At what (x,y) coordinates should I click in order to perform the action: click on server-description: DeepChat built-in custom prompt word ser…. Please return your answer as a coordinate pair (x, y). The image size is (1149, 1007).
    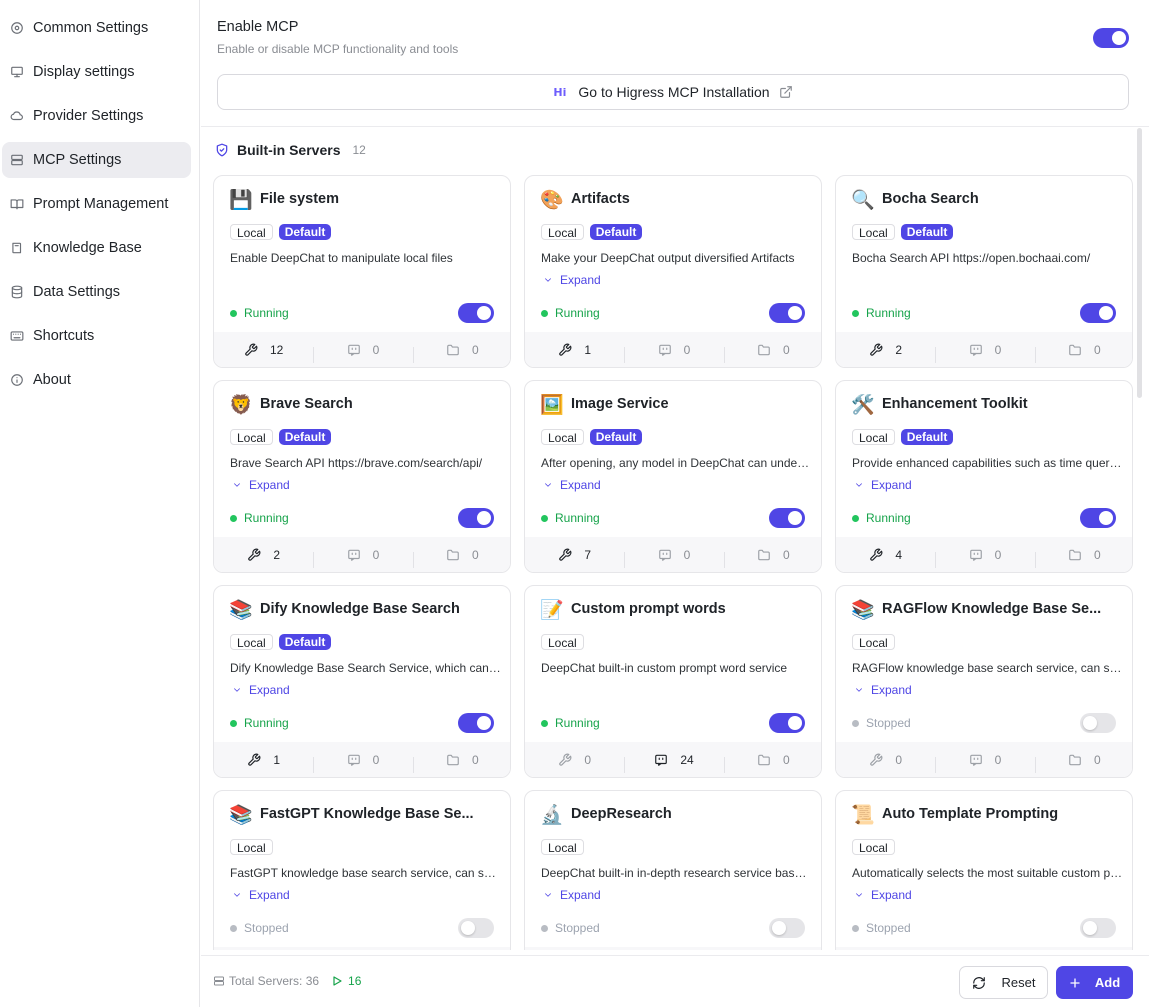
    Looking at the image, I should click on (664, 668).